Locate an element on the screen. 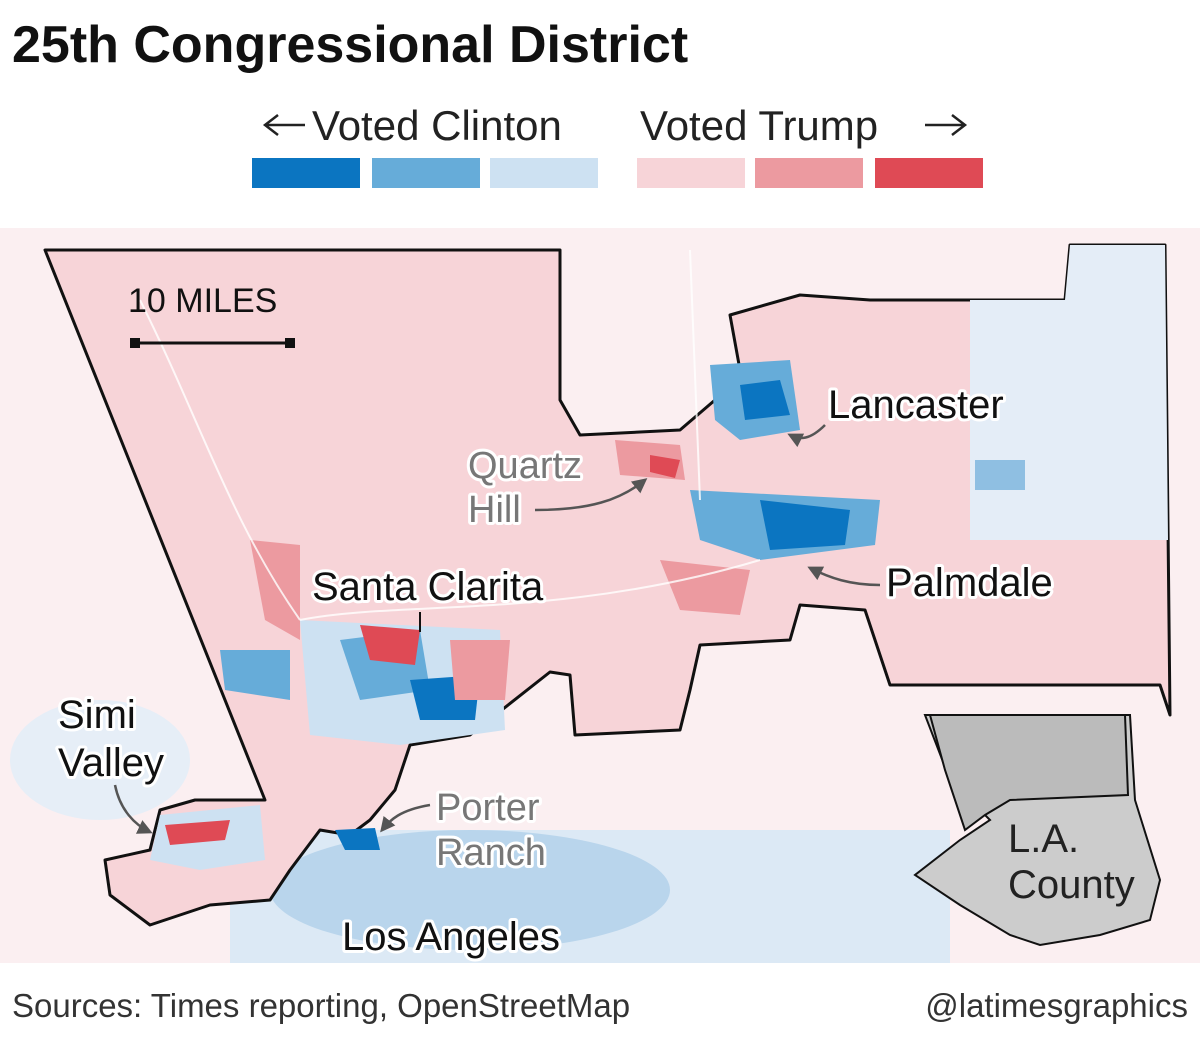  place-label: Valley is located at coordinates (111, 763).